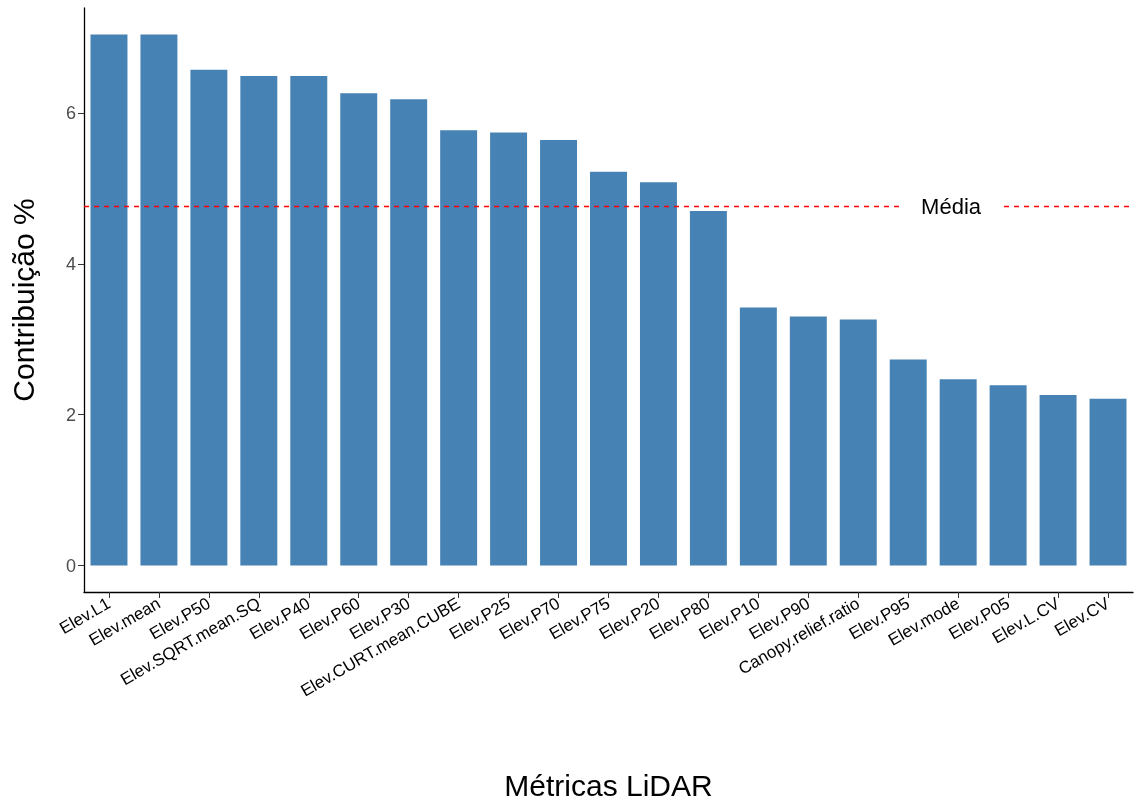 This screenshot has height=805, width=1139. Describe the element at coordinates (70, 414) in the screenshot. I see `y-tick-label: 2` at that location.